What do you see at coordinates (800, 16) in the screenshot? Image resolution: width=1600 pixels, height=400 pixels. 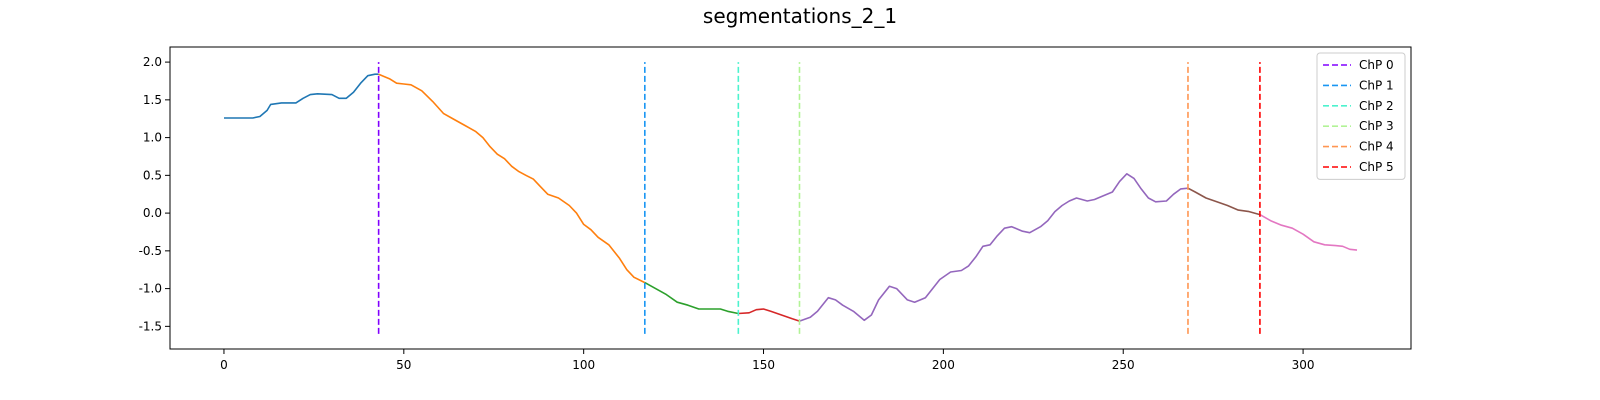 I see `chart-title: segmentations_2_1` at bounding box center [800, 16].